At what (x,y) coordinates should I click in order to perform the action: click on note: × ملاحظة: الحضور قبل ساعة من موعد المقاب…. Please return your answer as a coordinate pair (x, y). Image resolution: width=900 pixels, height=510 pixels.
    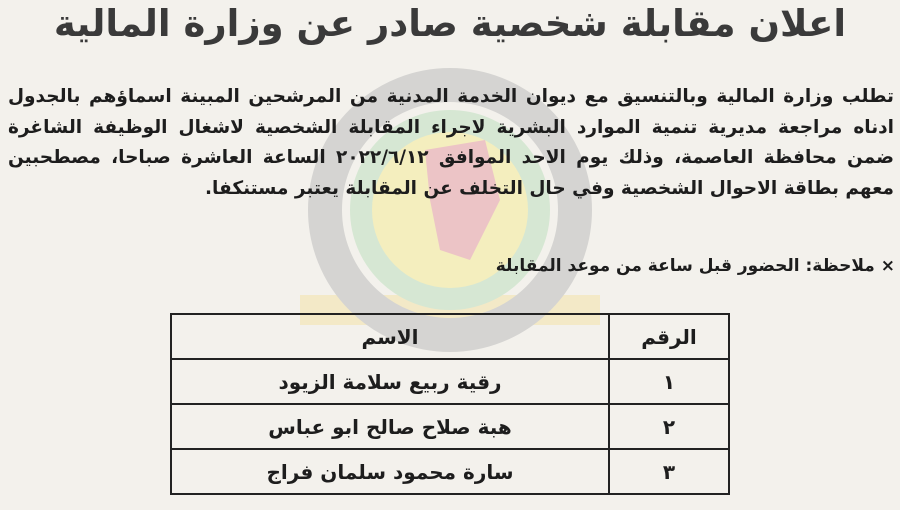
    Looking at the image, I should click on (695, 266).